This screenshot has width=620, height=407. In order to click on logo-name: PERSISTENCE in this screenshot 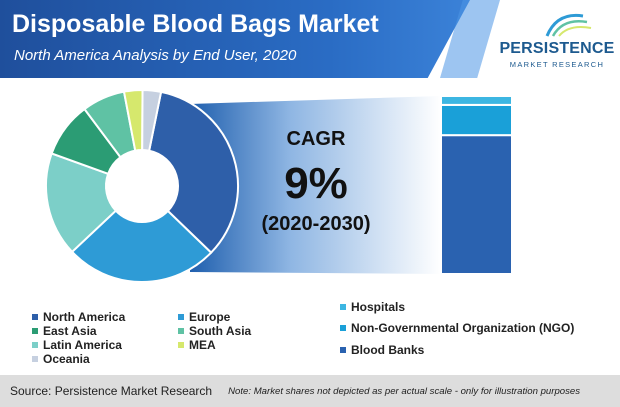, I will do `click(557, 48)`.